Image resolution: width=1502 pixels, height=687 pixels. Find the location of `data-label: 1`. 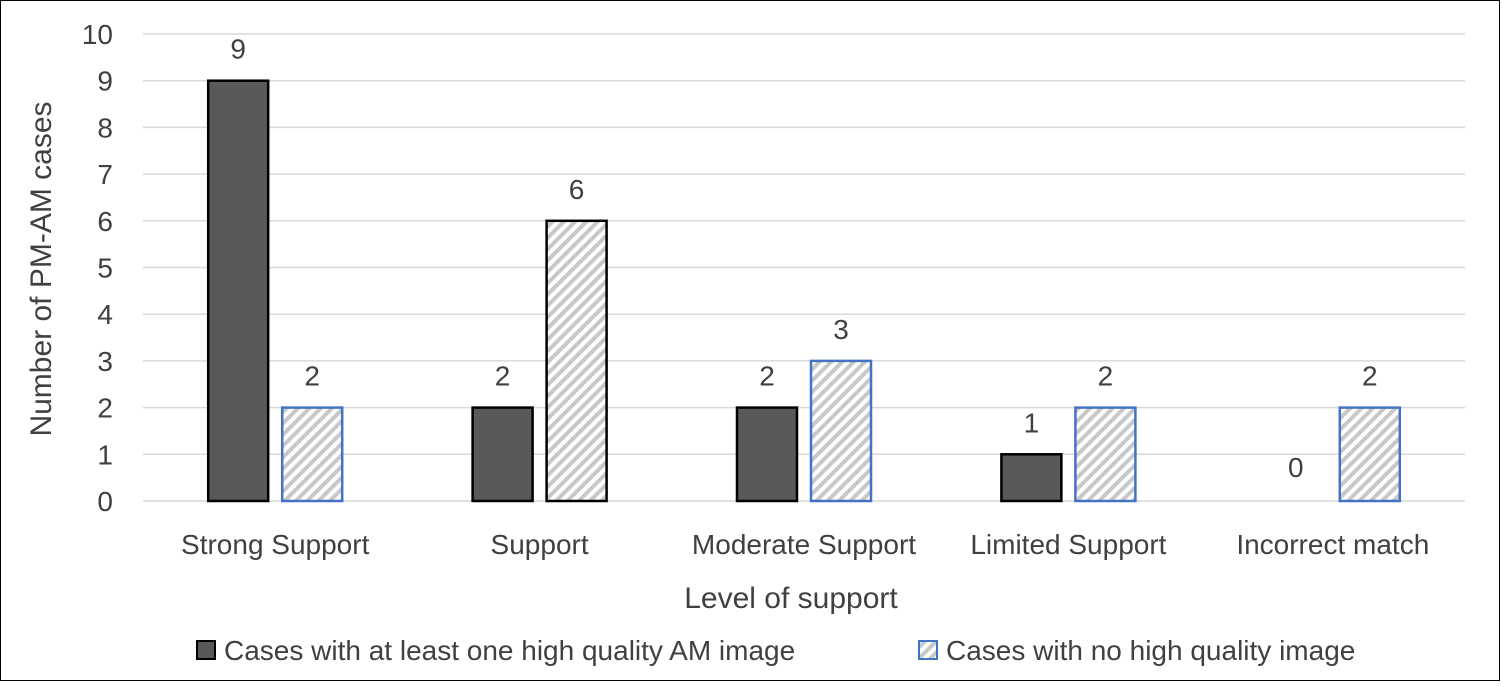

data-label: 1 is located at coordinates (1032, 422).